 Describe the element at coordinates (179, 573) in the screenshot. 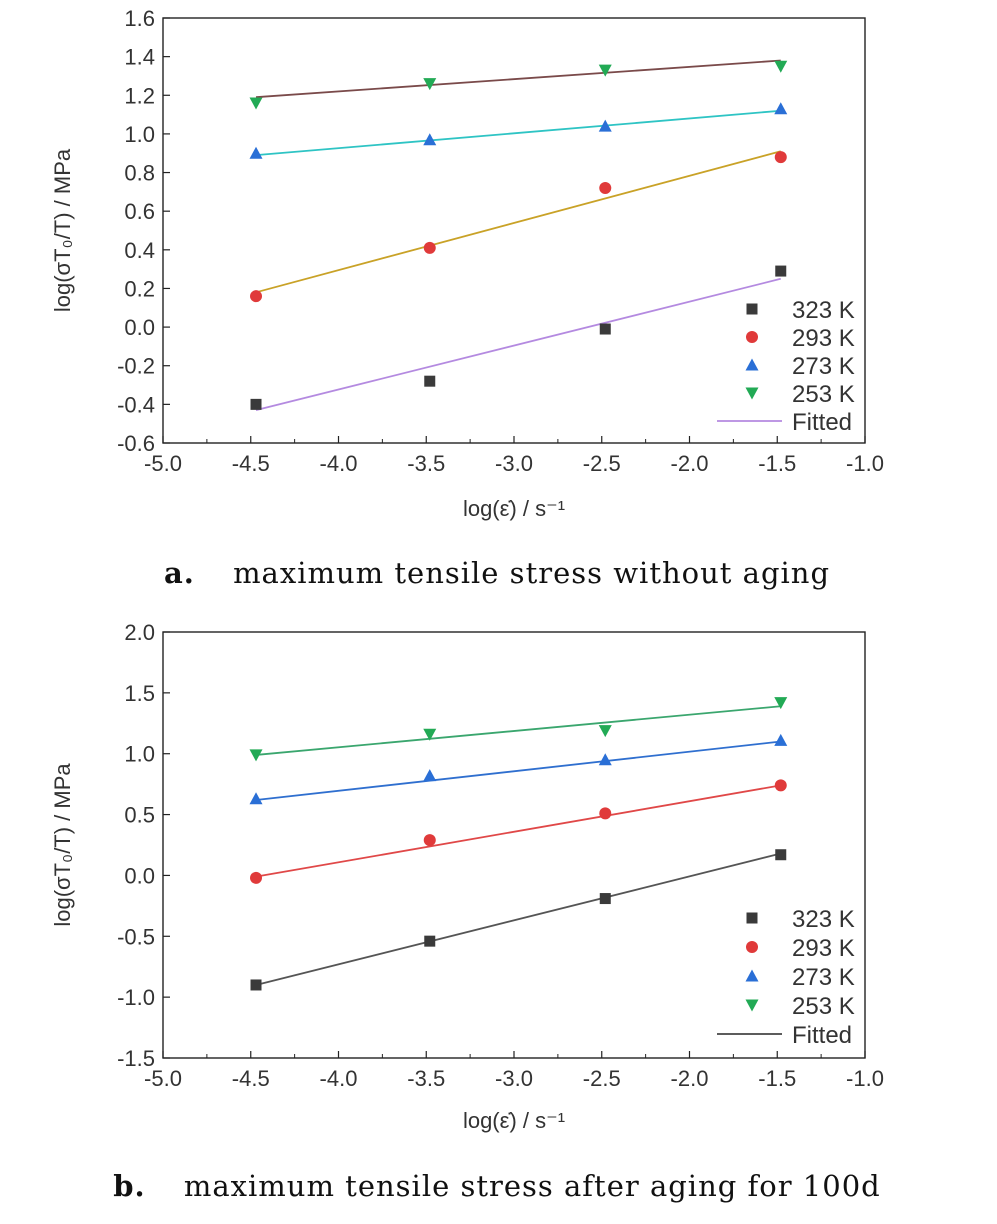

I see `caption-a-letter: a.` at that location.